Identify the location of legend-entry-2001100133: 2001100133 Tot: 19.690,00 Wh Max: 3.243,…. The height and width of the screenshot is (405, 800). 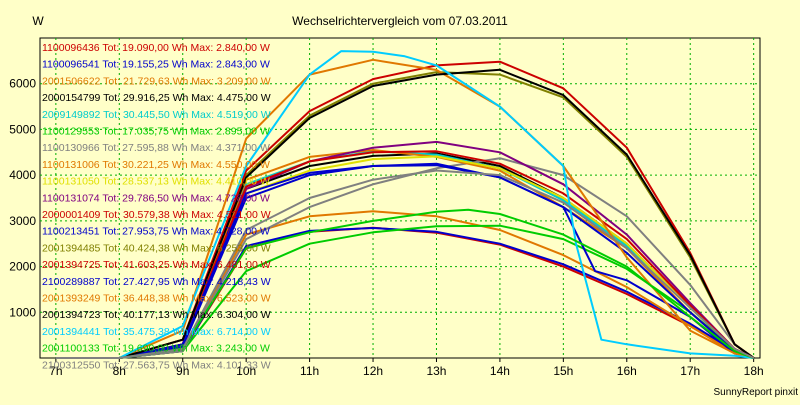
(156, 349).